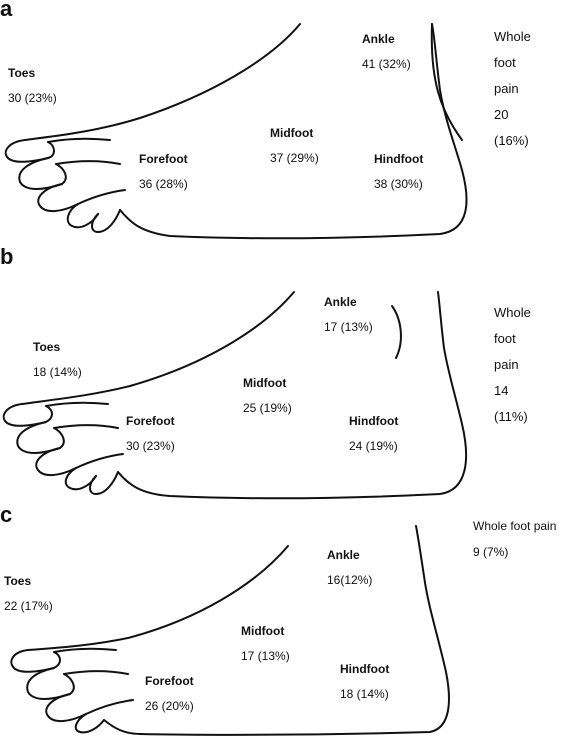 This screenshot has height=738, width=566. What do you see at coordinates (150, 433) in the screenshot?
I see `forefoot-region-label: Forefoot 30 (23%)` at bounding box center [150, 433].